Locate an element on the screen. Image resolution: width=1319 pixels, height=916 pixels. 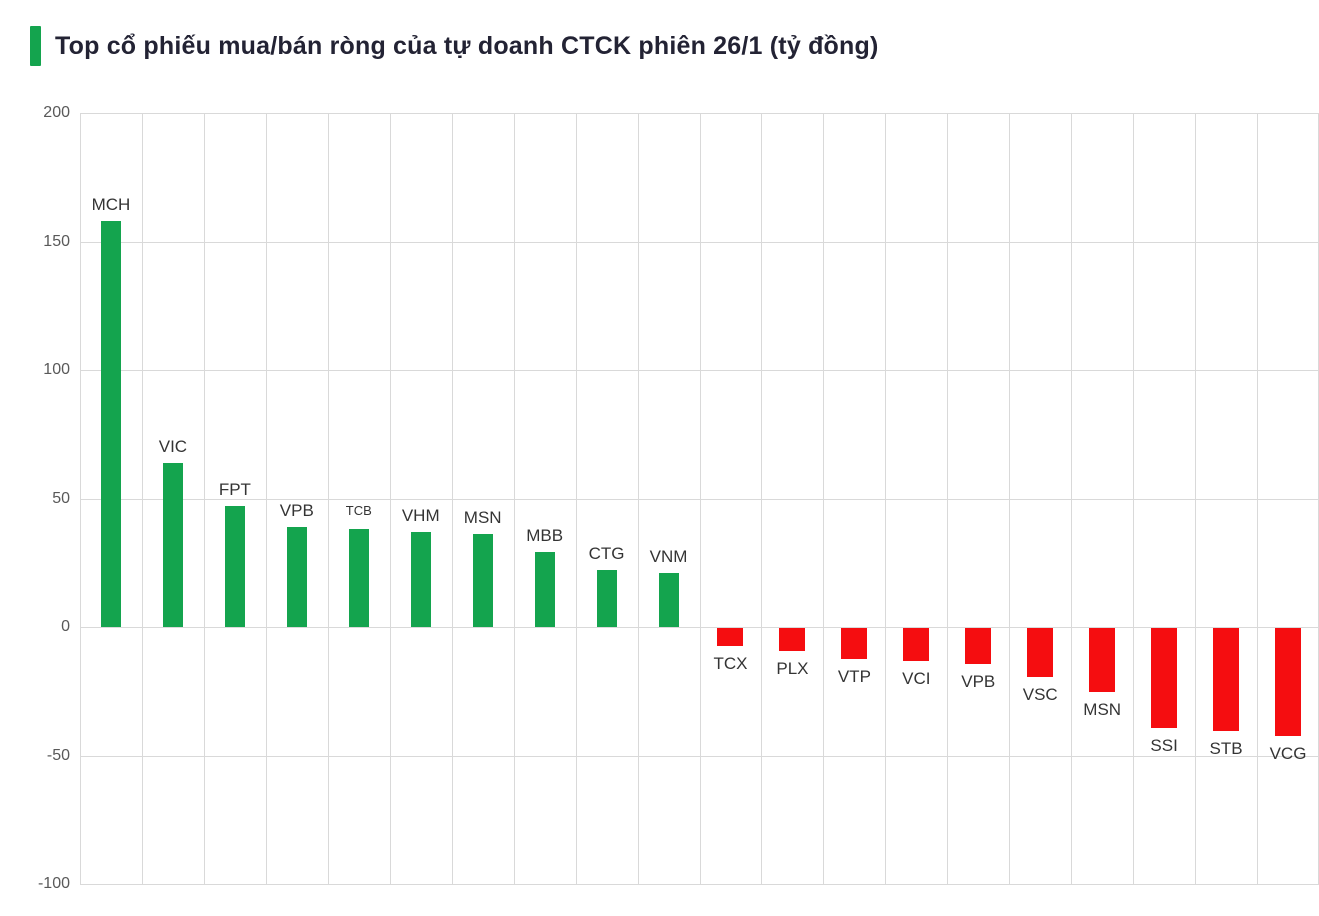
bar-label: PLX is located at coordinates (792, 669).